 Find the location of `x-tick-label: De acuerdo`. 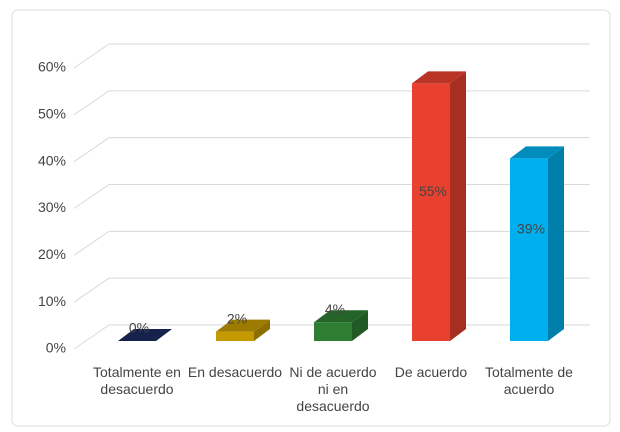

x-tick-label: De acuerdo is located at coordinates (431, 372).